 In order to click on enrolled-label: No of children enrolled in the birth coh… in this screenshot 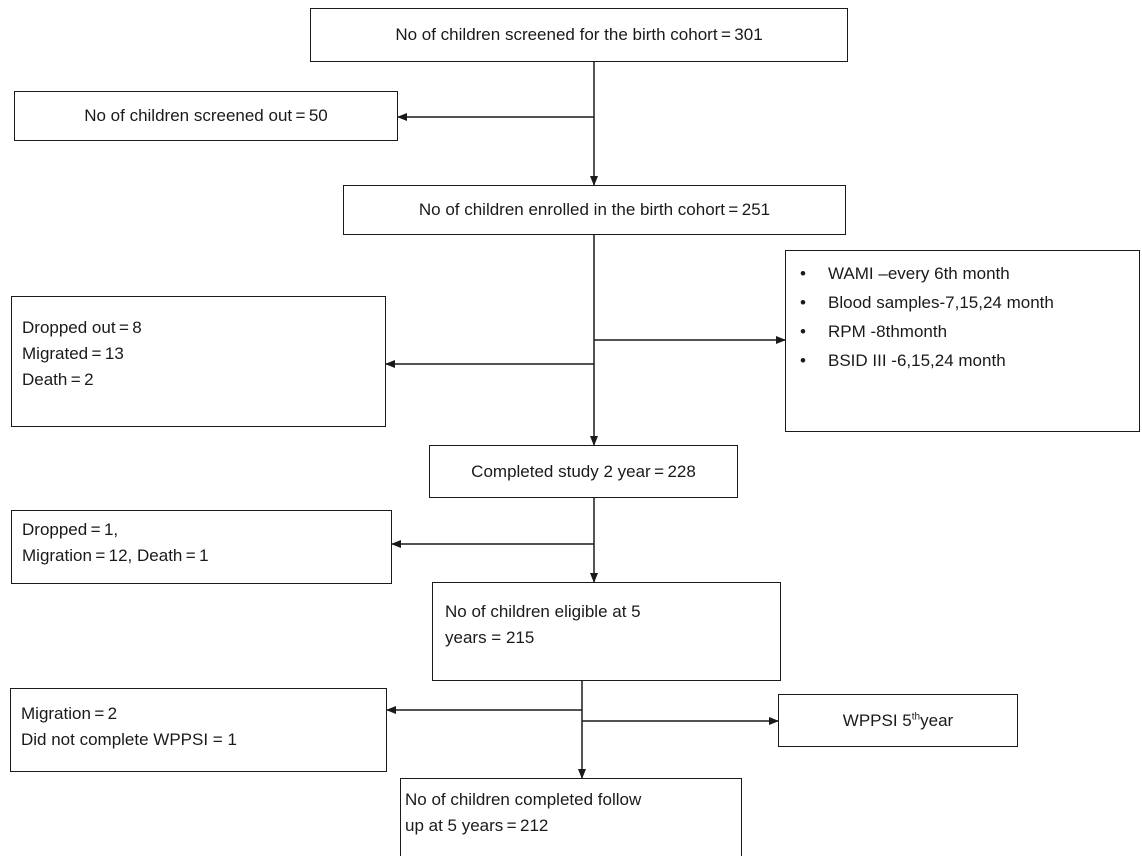, I will do `click(594, 209)`.